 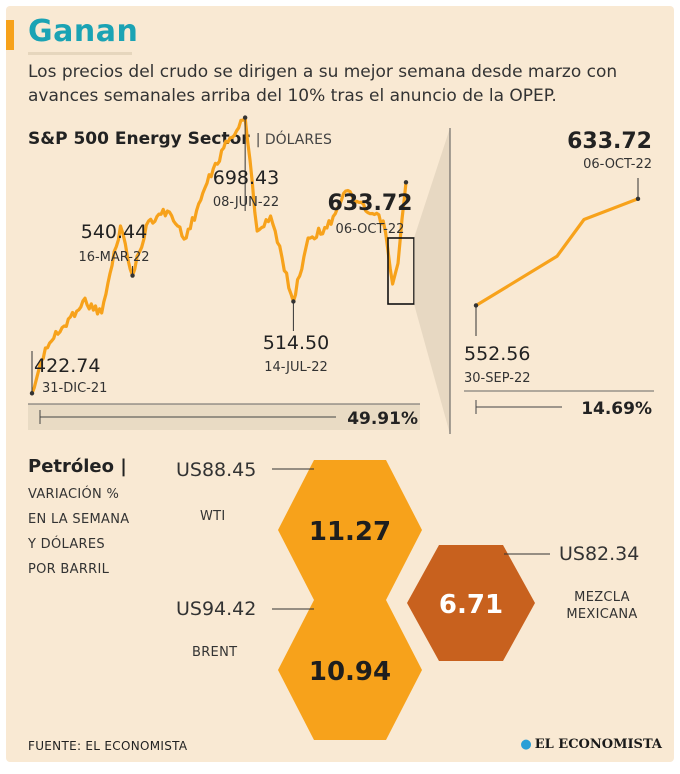 What do you see at coordinates (497, 378) in the screenshot?
I see `annotation-date: 30-SEP-22` at bounding box center [497, 378].